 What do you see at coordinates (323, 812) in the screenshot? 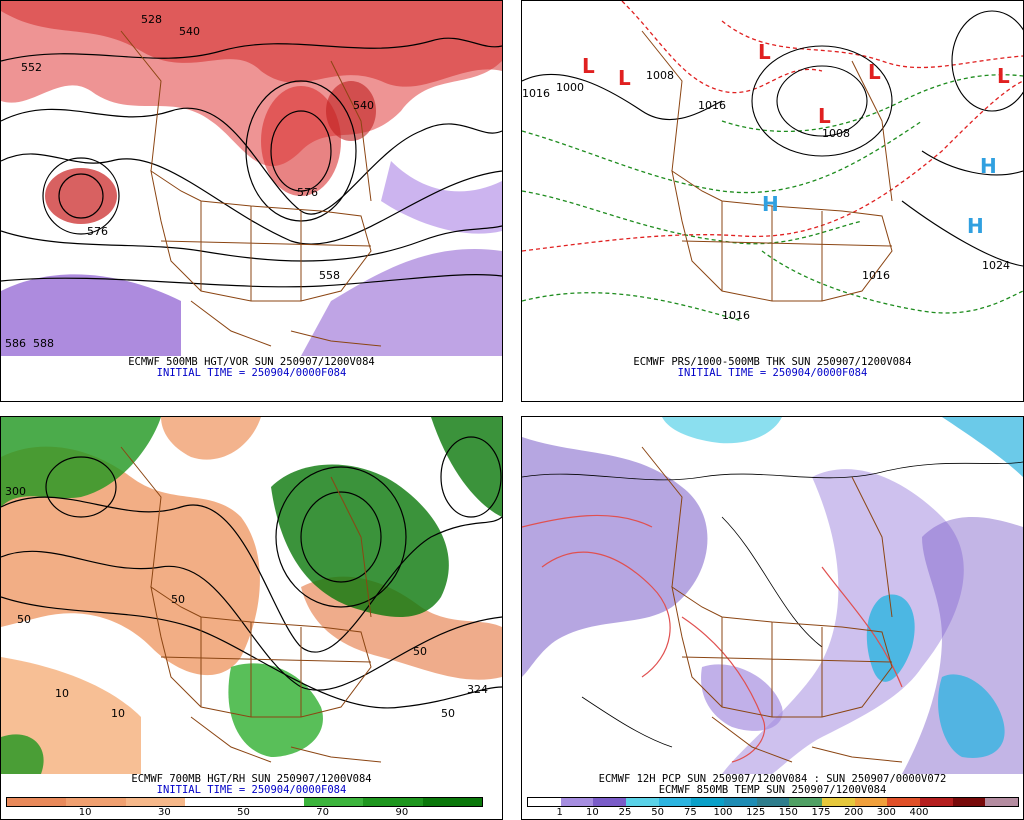
I see `colorbar-tick-label: 70` at bounding box center [323, 812].